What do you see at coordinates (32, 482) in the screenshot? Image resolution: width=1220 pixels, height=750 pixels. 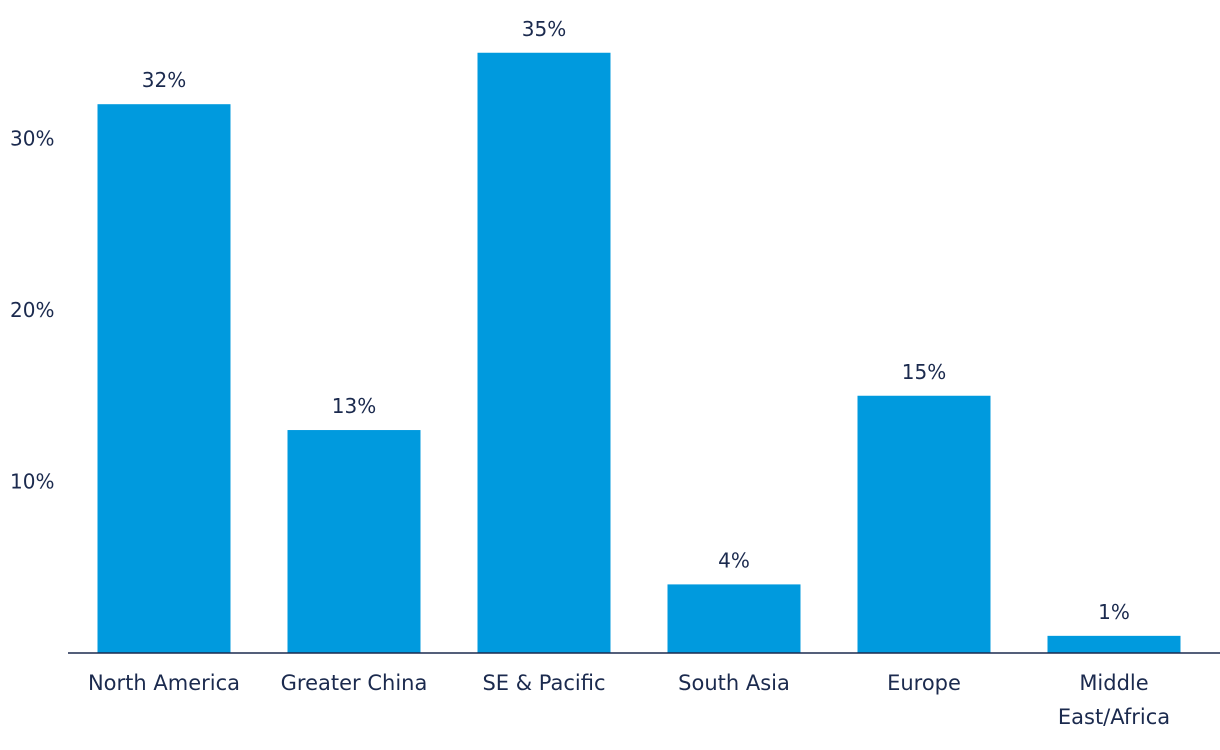 I see `y-tick-label: 10%` at bounding box center [32, 482].